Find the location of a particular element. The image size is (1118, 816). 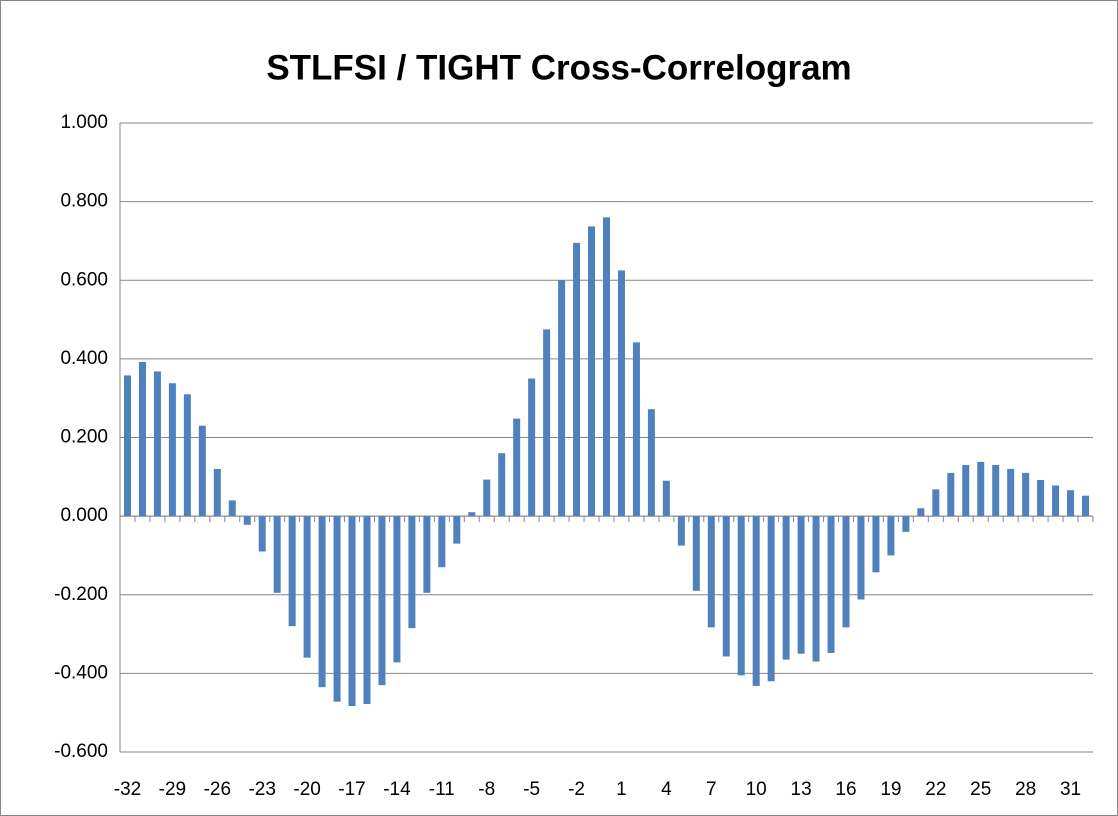

y-tick-label: 0.600 is located at coordinates (84, 279).